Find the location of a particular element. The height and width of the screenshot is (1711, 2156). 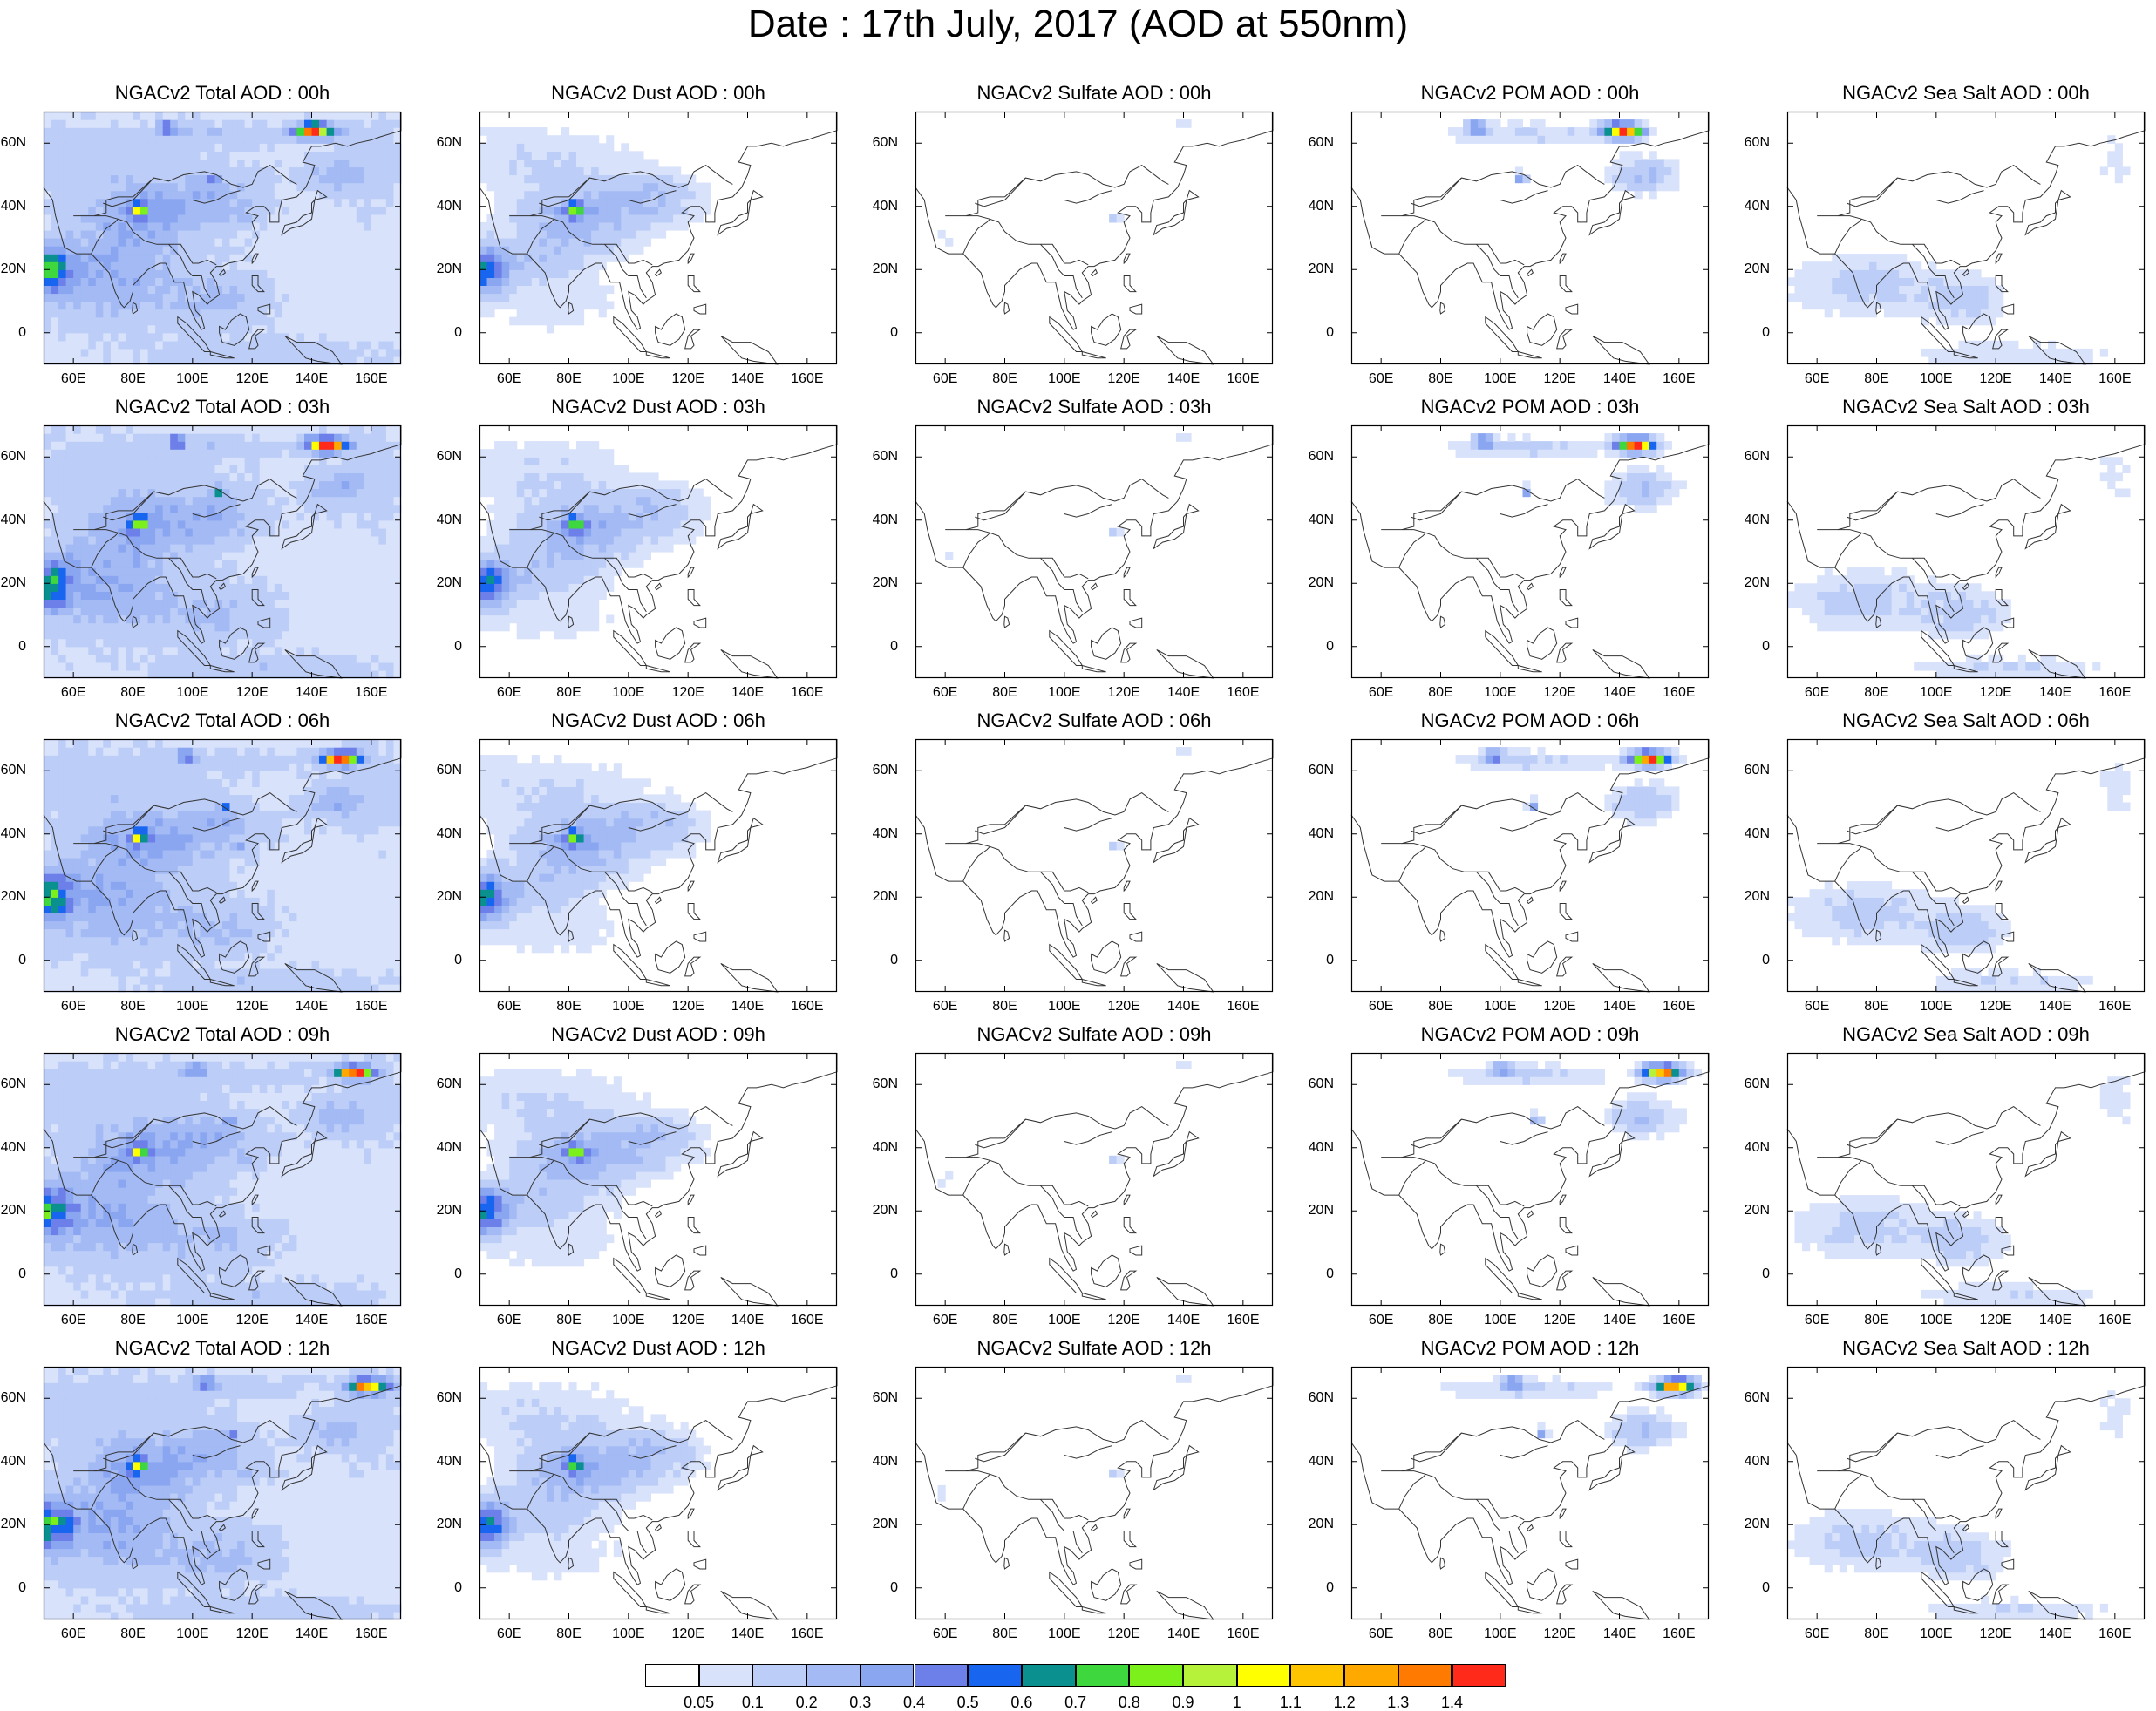

panel-title: NGACv2 Total AOD : 03h is located at coordinates (222, 407).